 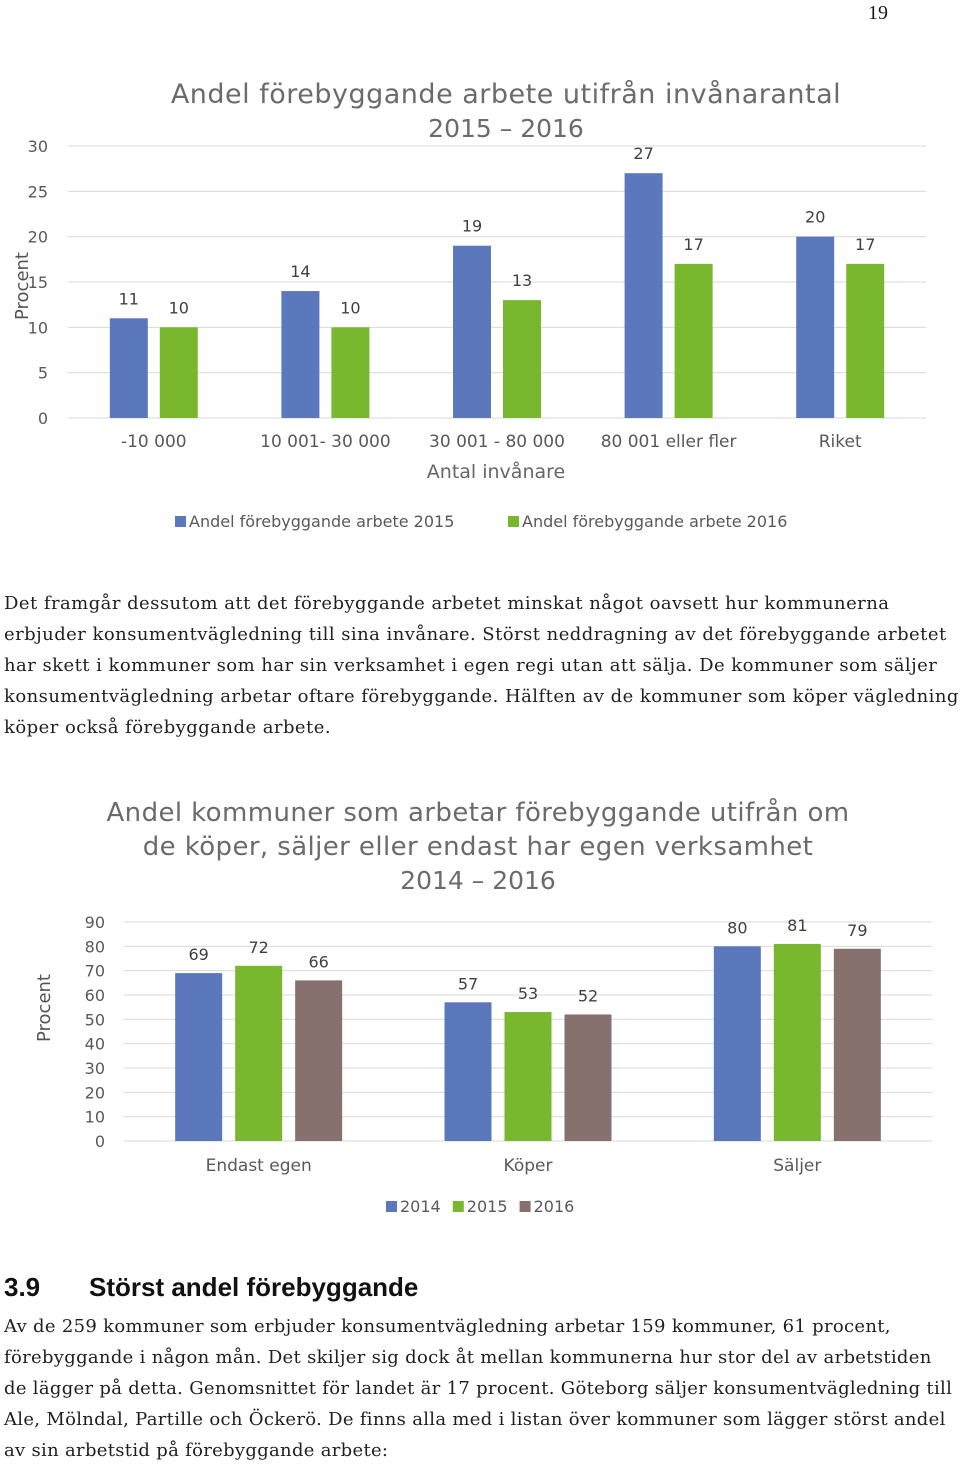 I want to click on chart2-legend: 2014 2015 2016, so click(x=480, y=1206).